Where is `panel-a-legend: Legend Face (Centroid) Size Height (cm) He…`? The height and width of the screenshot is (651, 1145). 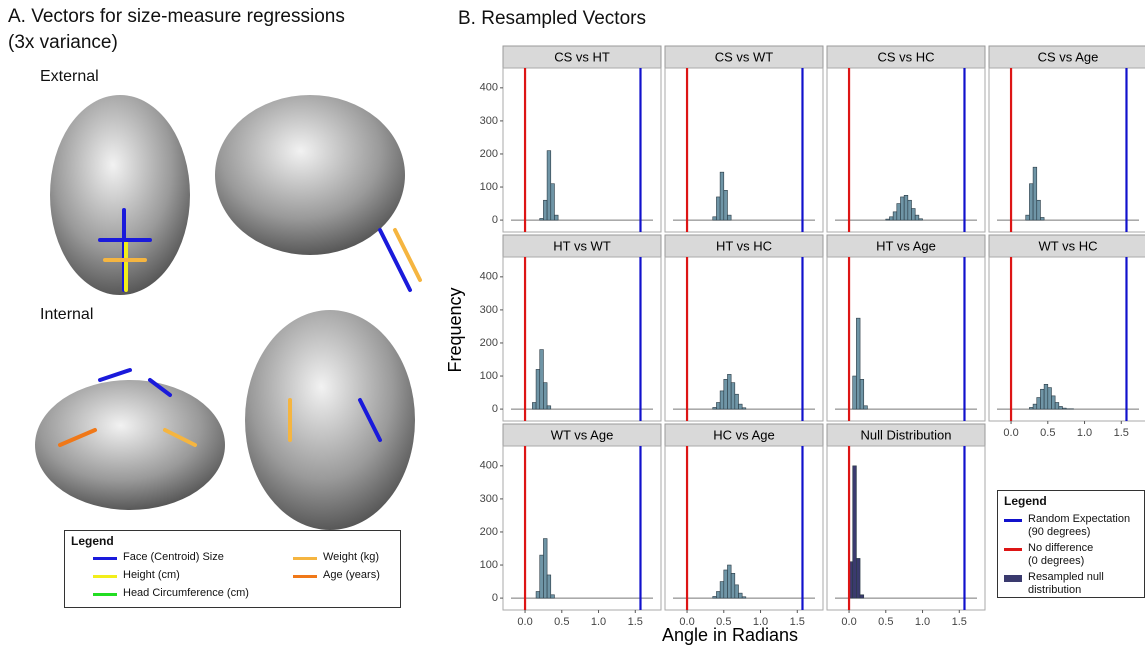 panel-a-legend: Legend Face (Centroid) Size Height (cm) He… is located at coordinates (232, 569).